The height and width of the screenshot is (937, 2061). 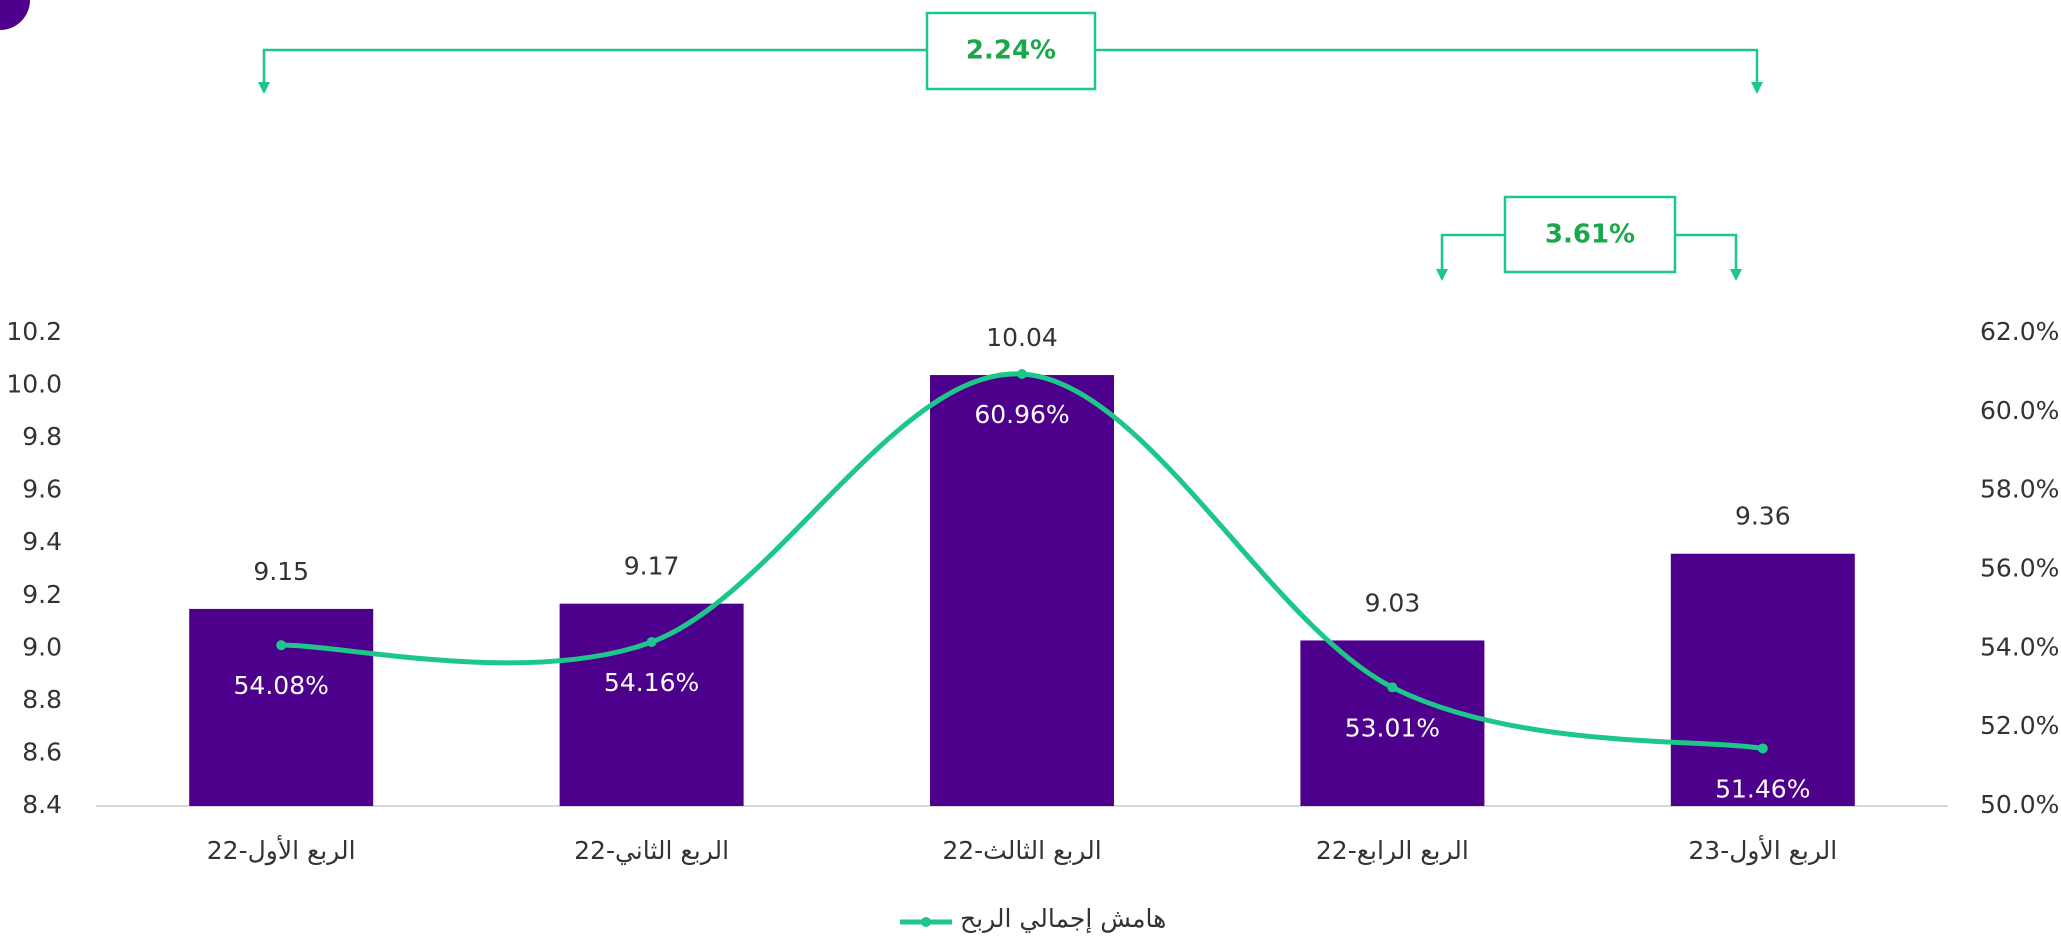 What do you see at coordinates (651, 851) in the screenshot?
I see `x-tick-label: الربع الثاني-22` at bounding box center [651, 851].